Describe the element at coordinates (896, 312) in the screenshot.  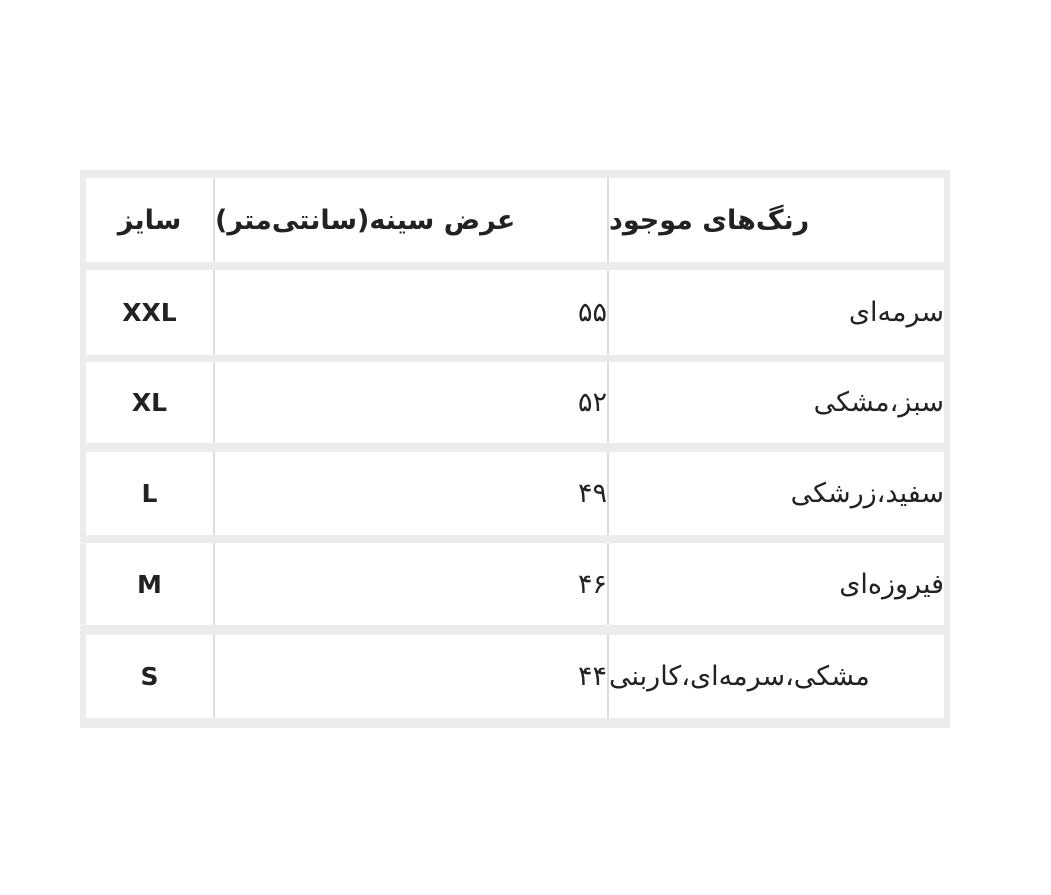
I see `cell-colors: سرمه‌ای` at that location.